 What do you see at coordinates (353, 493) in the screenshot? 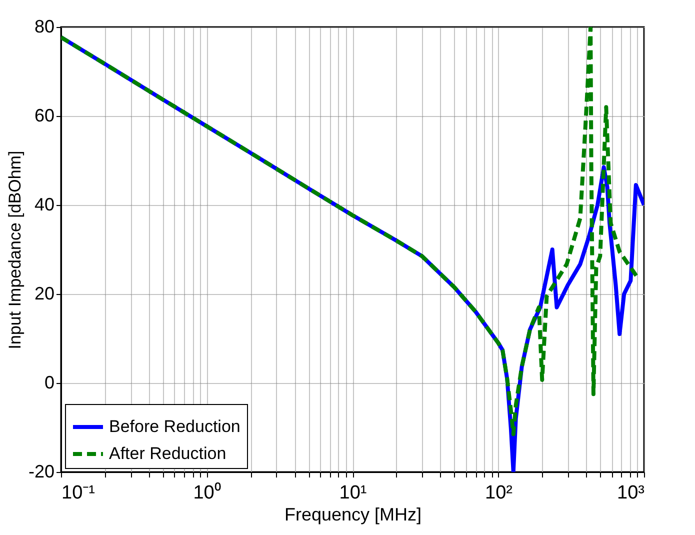
I see `x-tick-label: 10¹` at bounding box center [353, 493].